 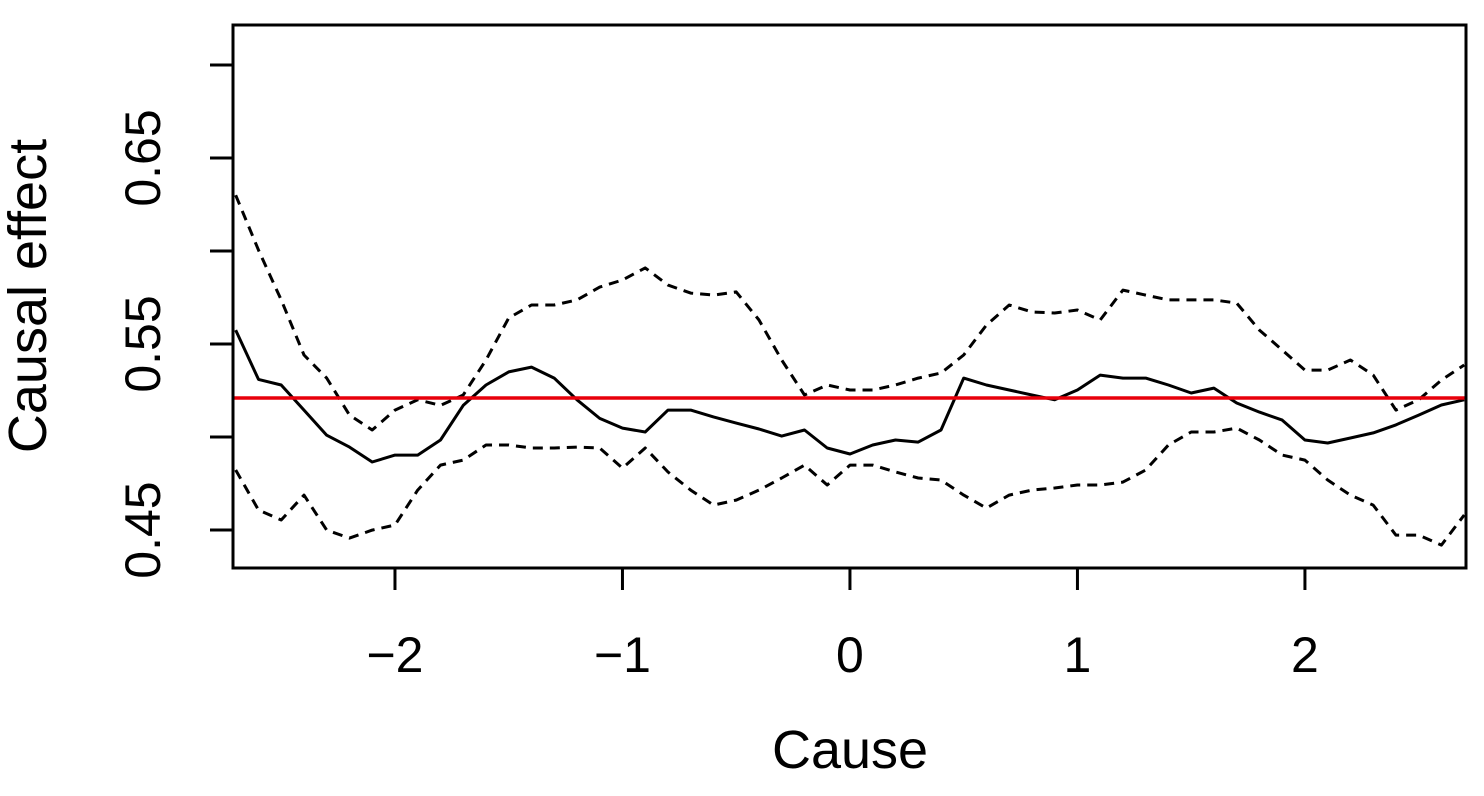 What do you see at coordinates (850, 655) in the screenshot?
I see `x-tick-label: 0` at bounding box center [850, 655].